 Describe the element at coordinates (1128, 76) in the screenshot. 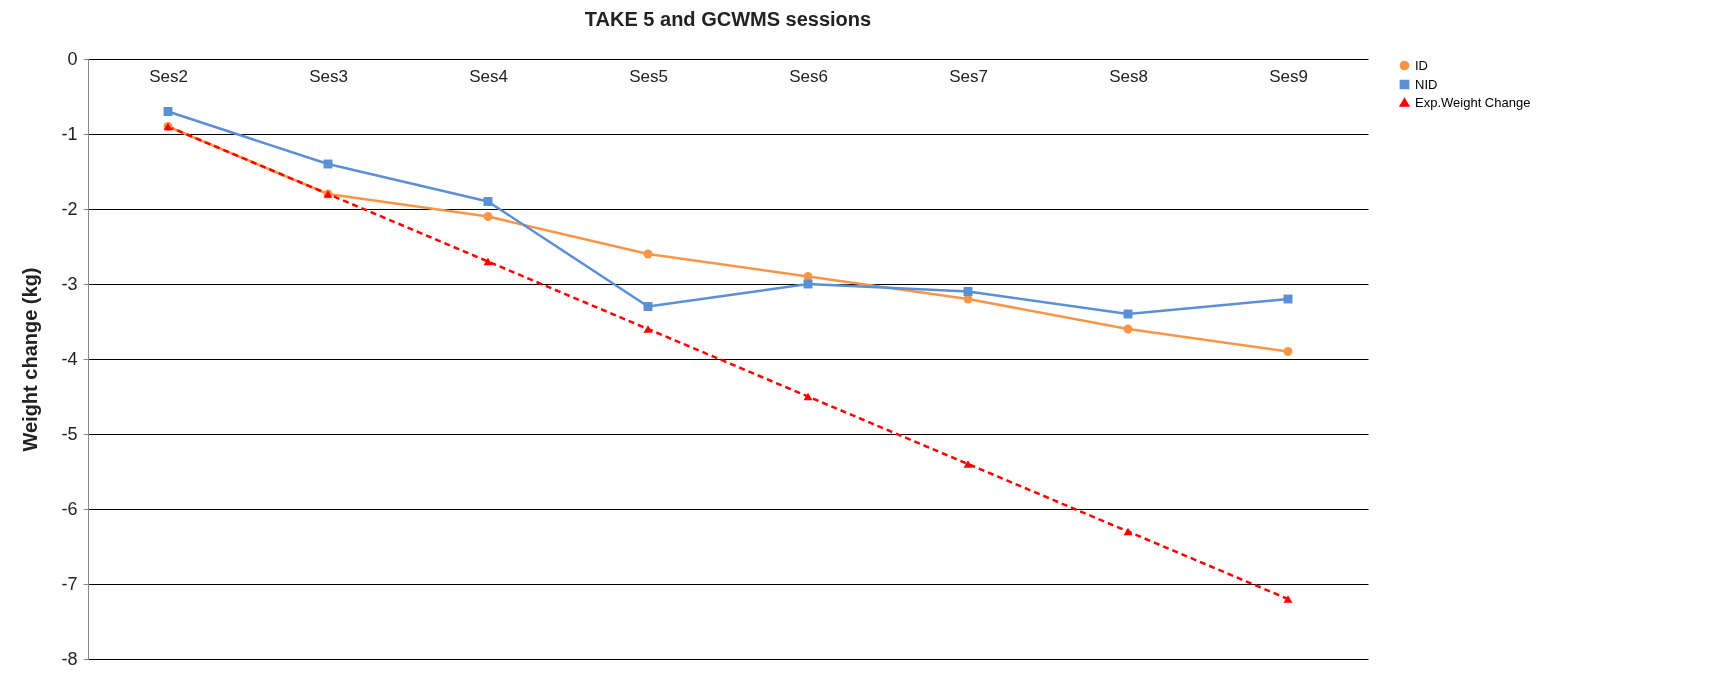

I see `x-tick-label: Ses8` at that location.